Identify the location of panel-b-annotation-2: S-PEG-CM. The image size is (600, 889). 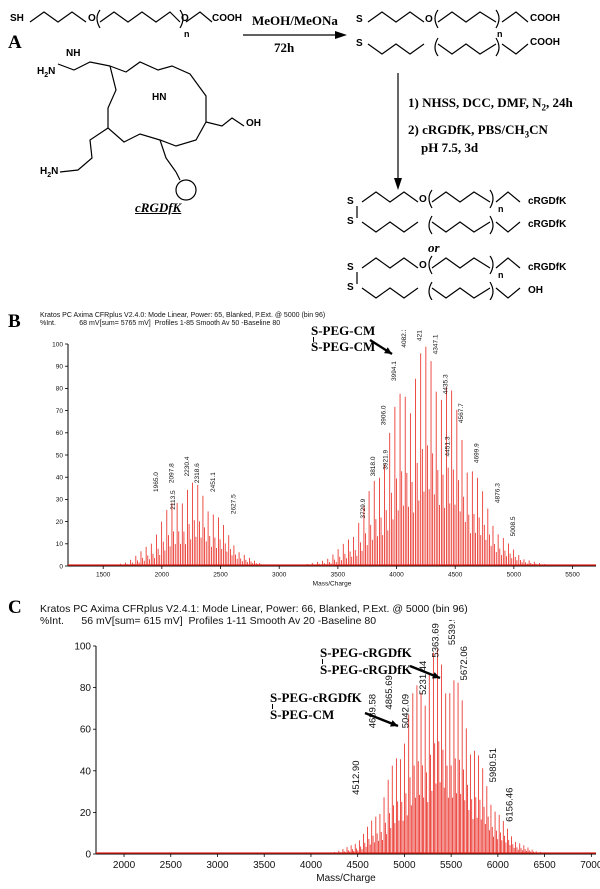
(343, 346).